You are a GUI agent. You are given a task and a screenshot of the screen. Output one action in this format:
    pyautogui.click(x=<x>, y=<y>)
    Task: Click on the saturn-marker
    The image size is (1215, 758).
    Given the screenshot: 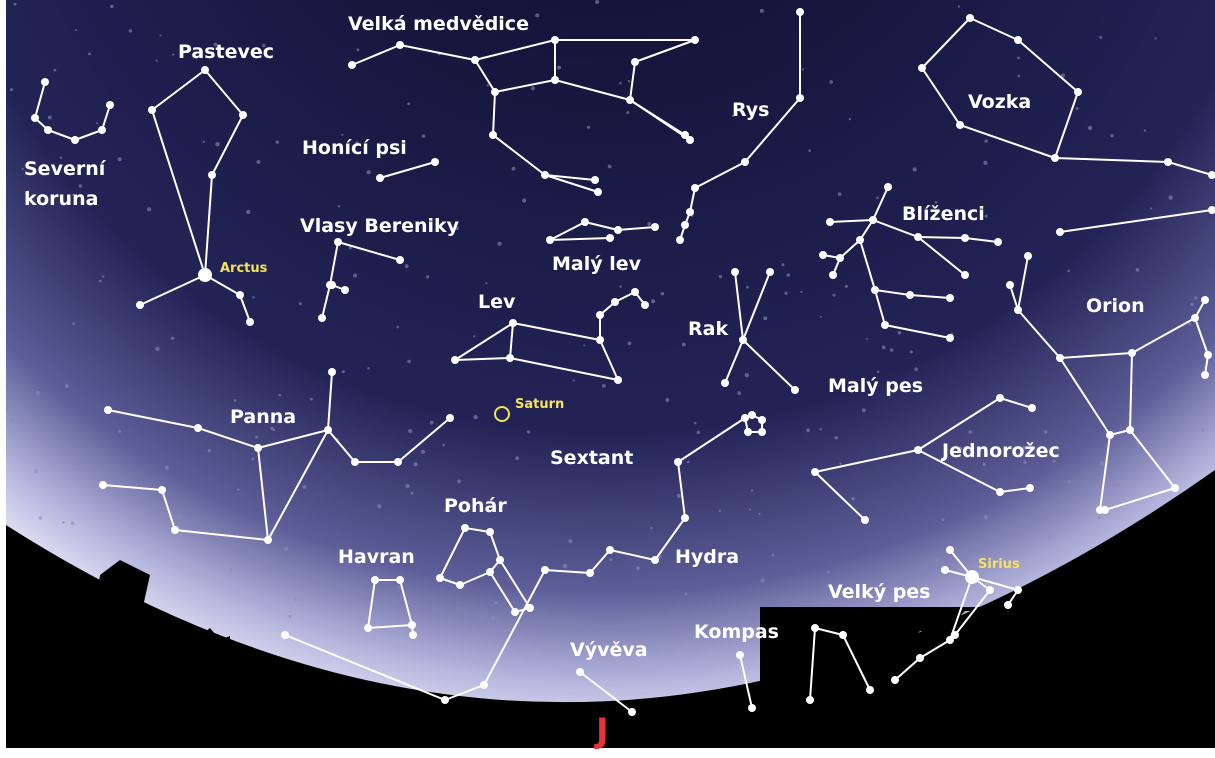 What is the action you would take?
    pyautogui.click(x=502, y=414)
    